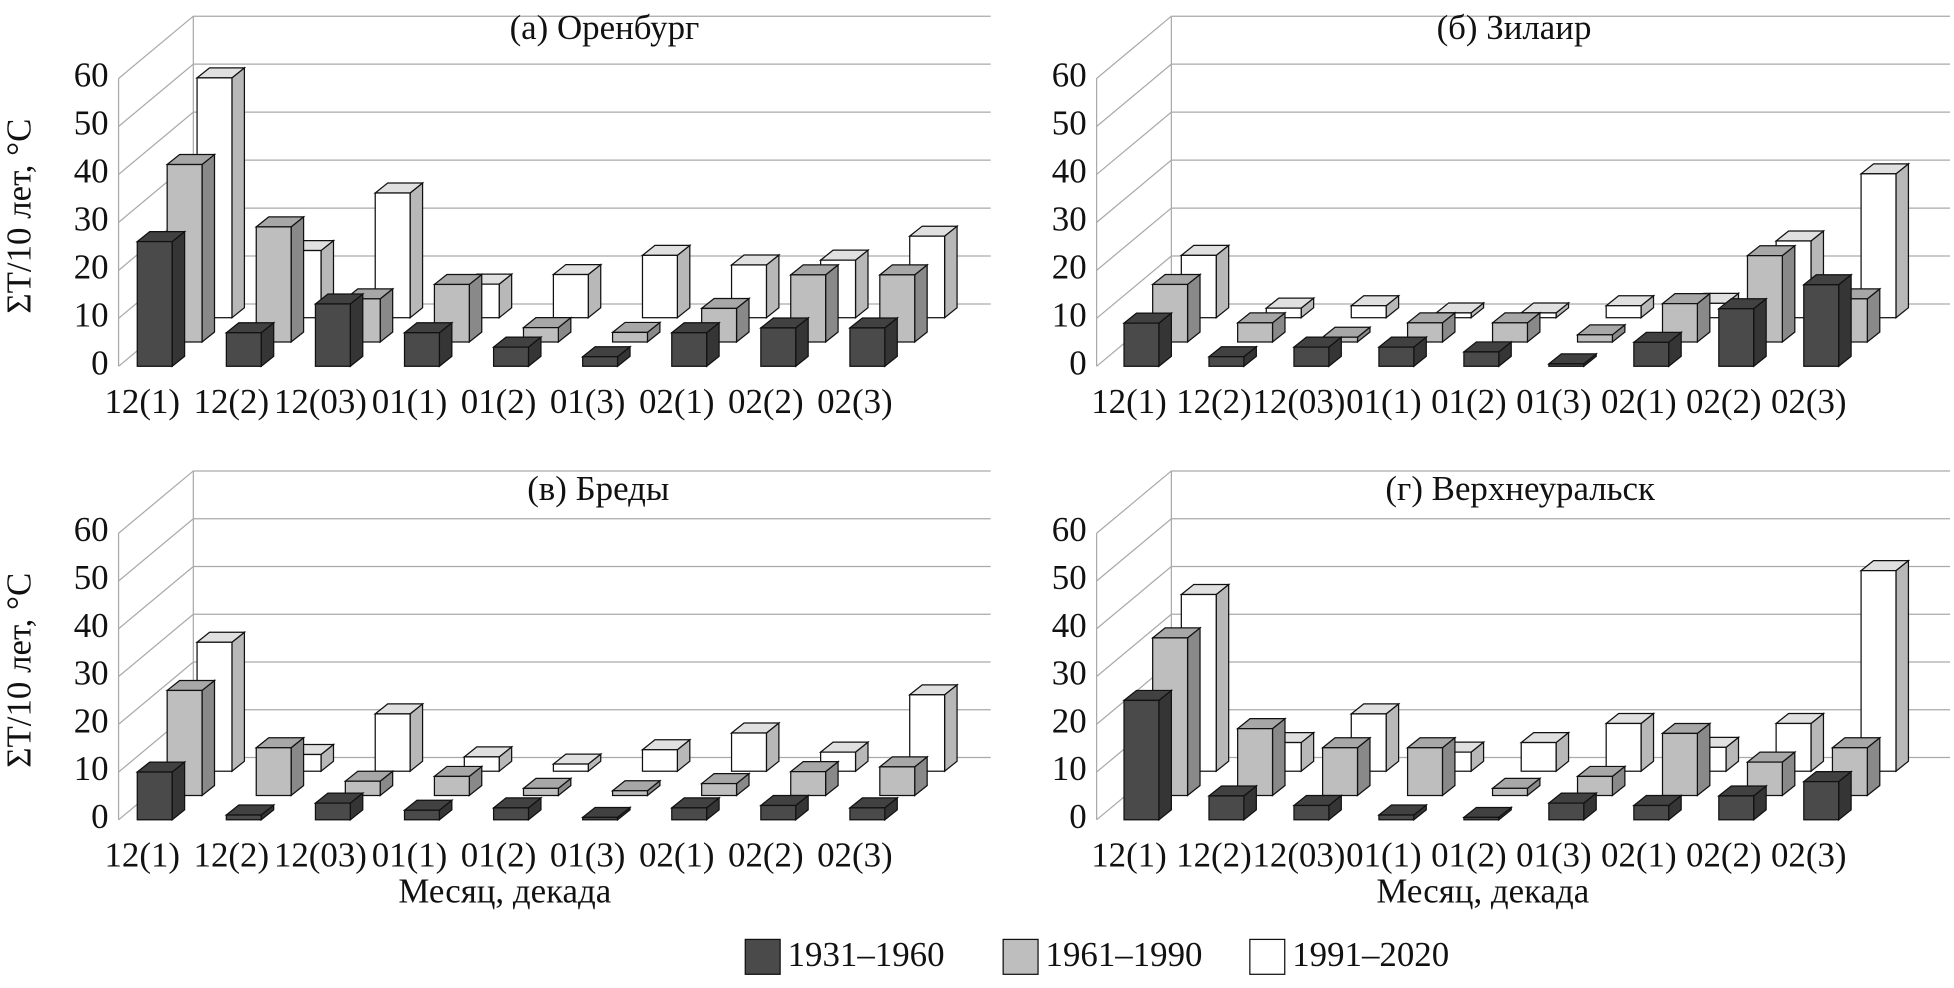 The image size is (1954, 988). Describe the element at coordinates (1514, 27) in the screenshot. I see `chart-title: (б) Зилаир` at that location.